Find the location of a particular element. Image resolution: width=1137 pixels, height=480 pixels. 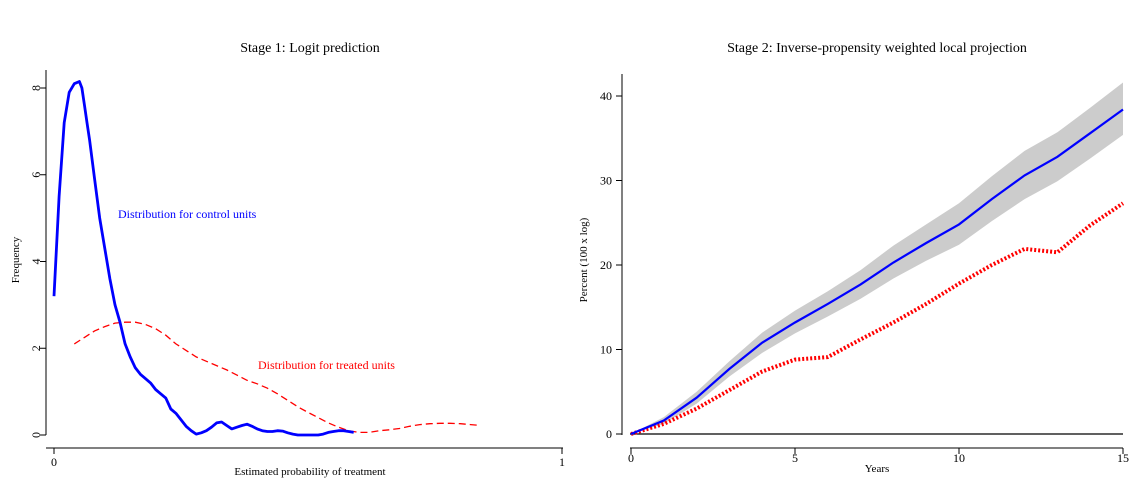

left-y-tick-label: 0 is located at coordinates (36, 435).